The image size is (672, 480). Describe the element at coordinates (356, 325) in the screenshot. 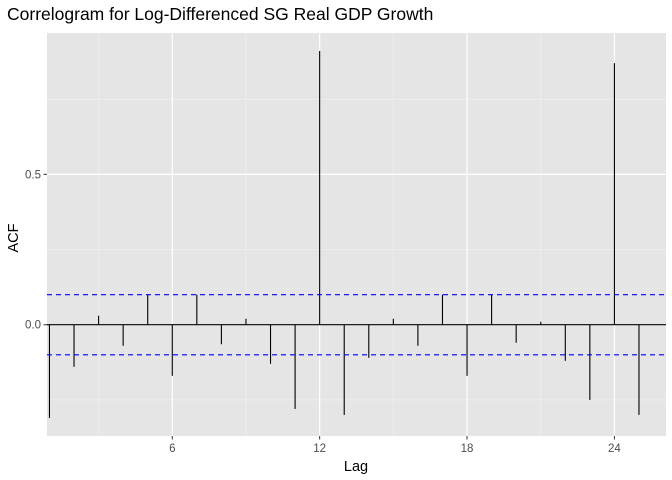

I see `confidence-bounds` at that location.